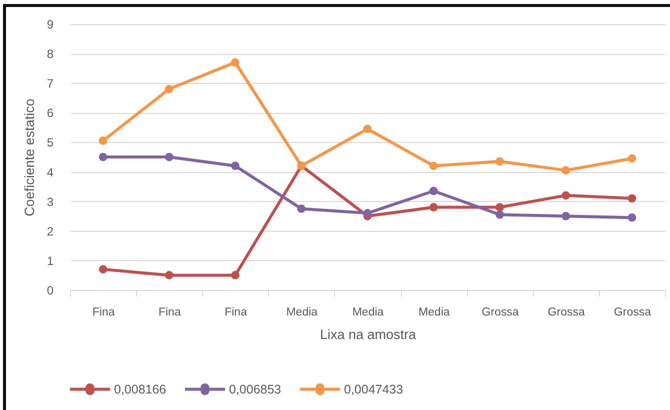  What do you see at coordinates (50, 25) in the screenshot?
I see `y-tick-label: 9` at bounding box center [50, 25].